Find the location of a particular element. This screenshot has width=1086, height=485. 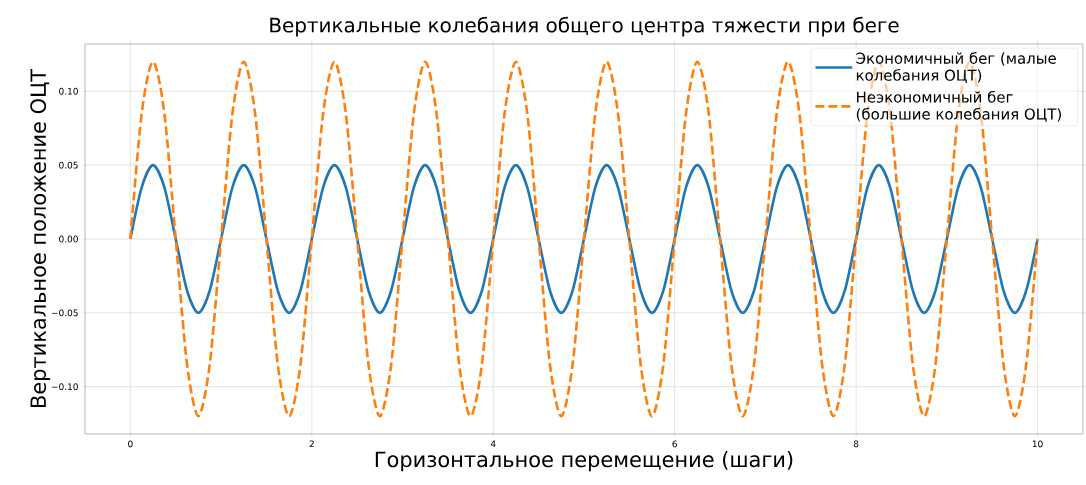

x-tick-label: 2 is located at coordinates (311, 444).